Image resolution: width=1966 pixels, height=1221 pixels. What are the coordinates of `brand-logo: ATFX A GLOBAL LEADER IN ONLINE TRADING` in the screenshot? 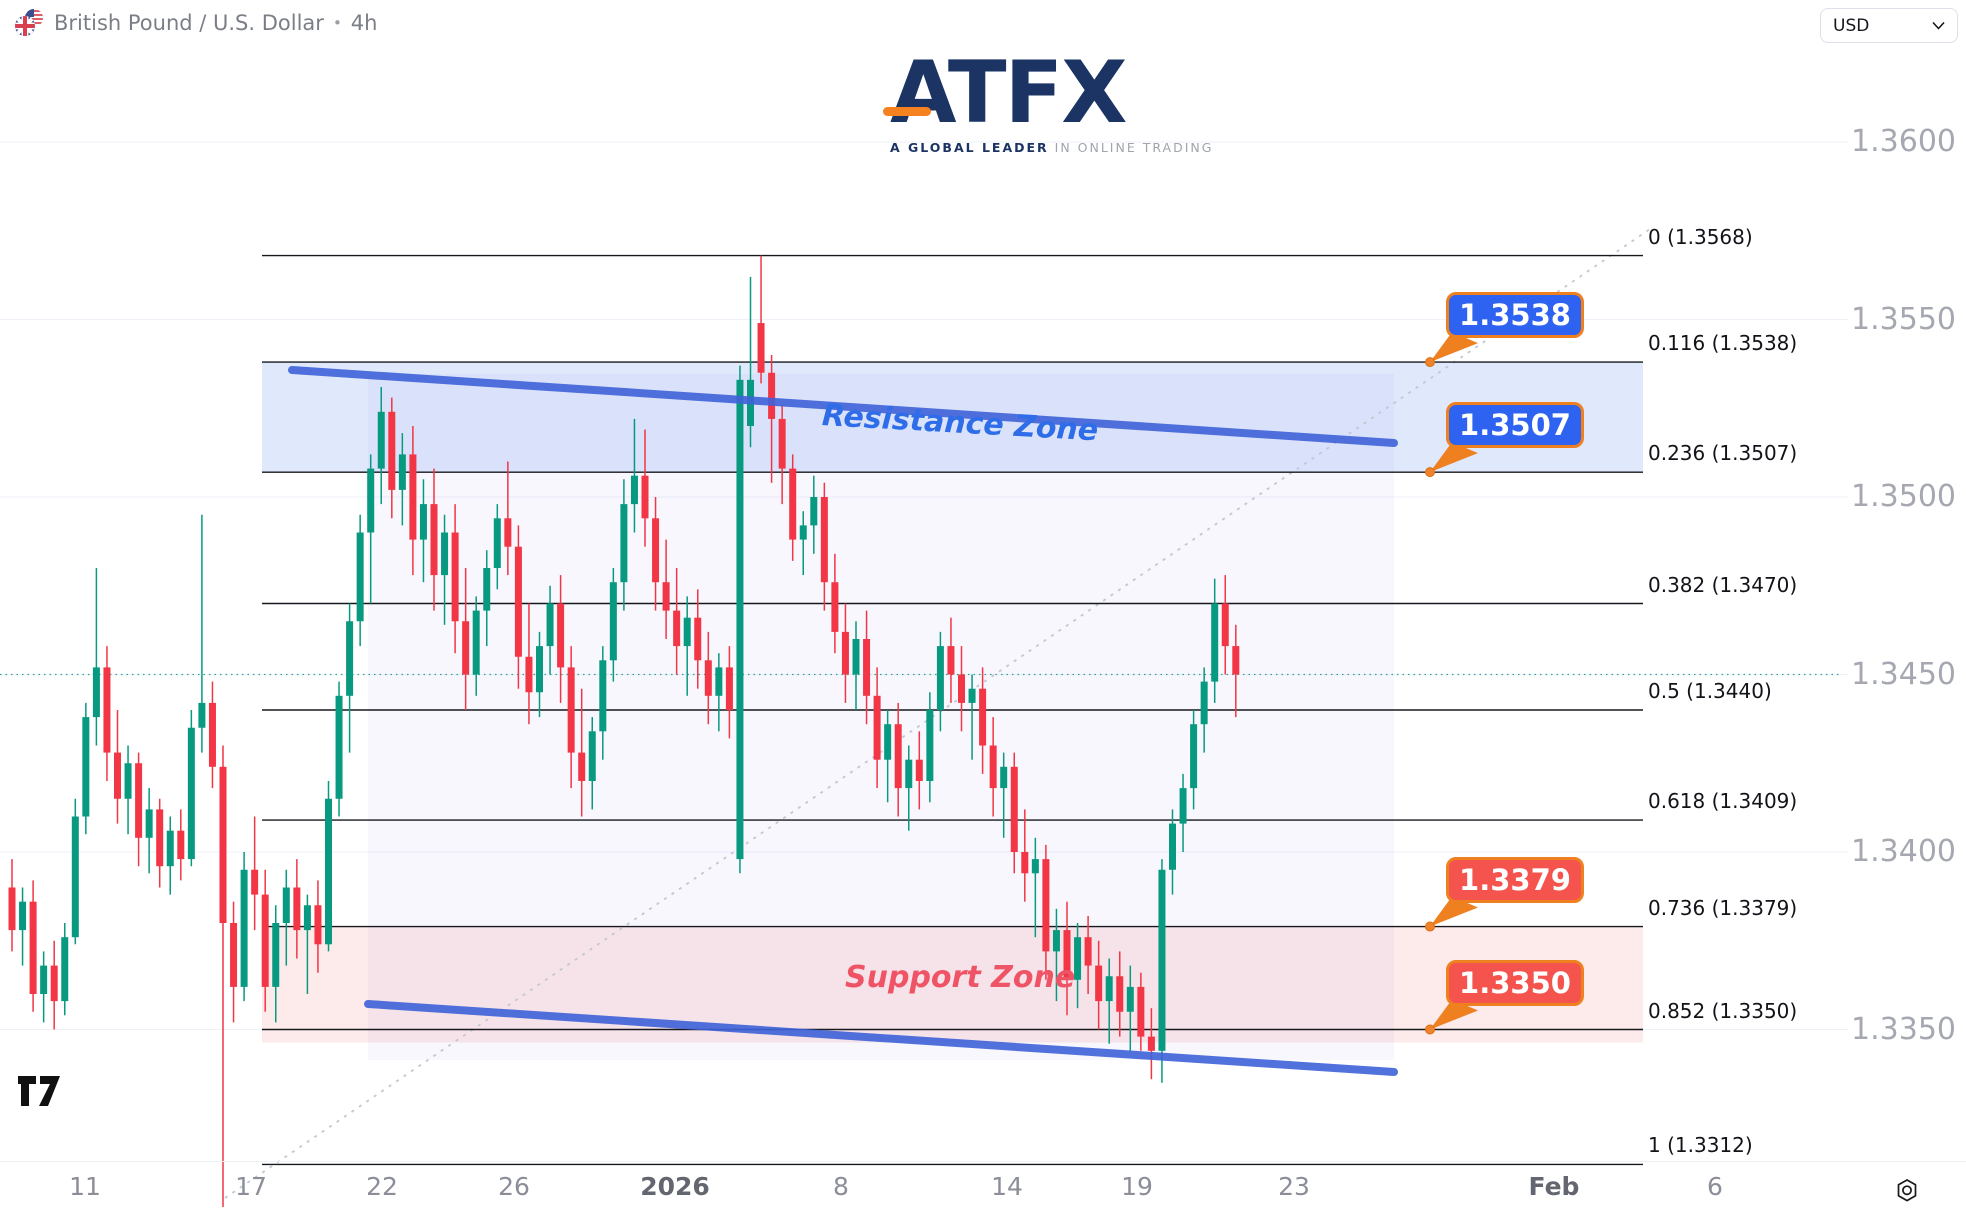 It's located at (1048, 102).